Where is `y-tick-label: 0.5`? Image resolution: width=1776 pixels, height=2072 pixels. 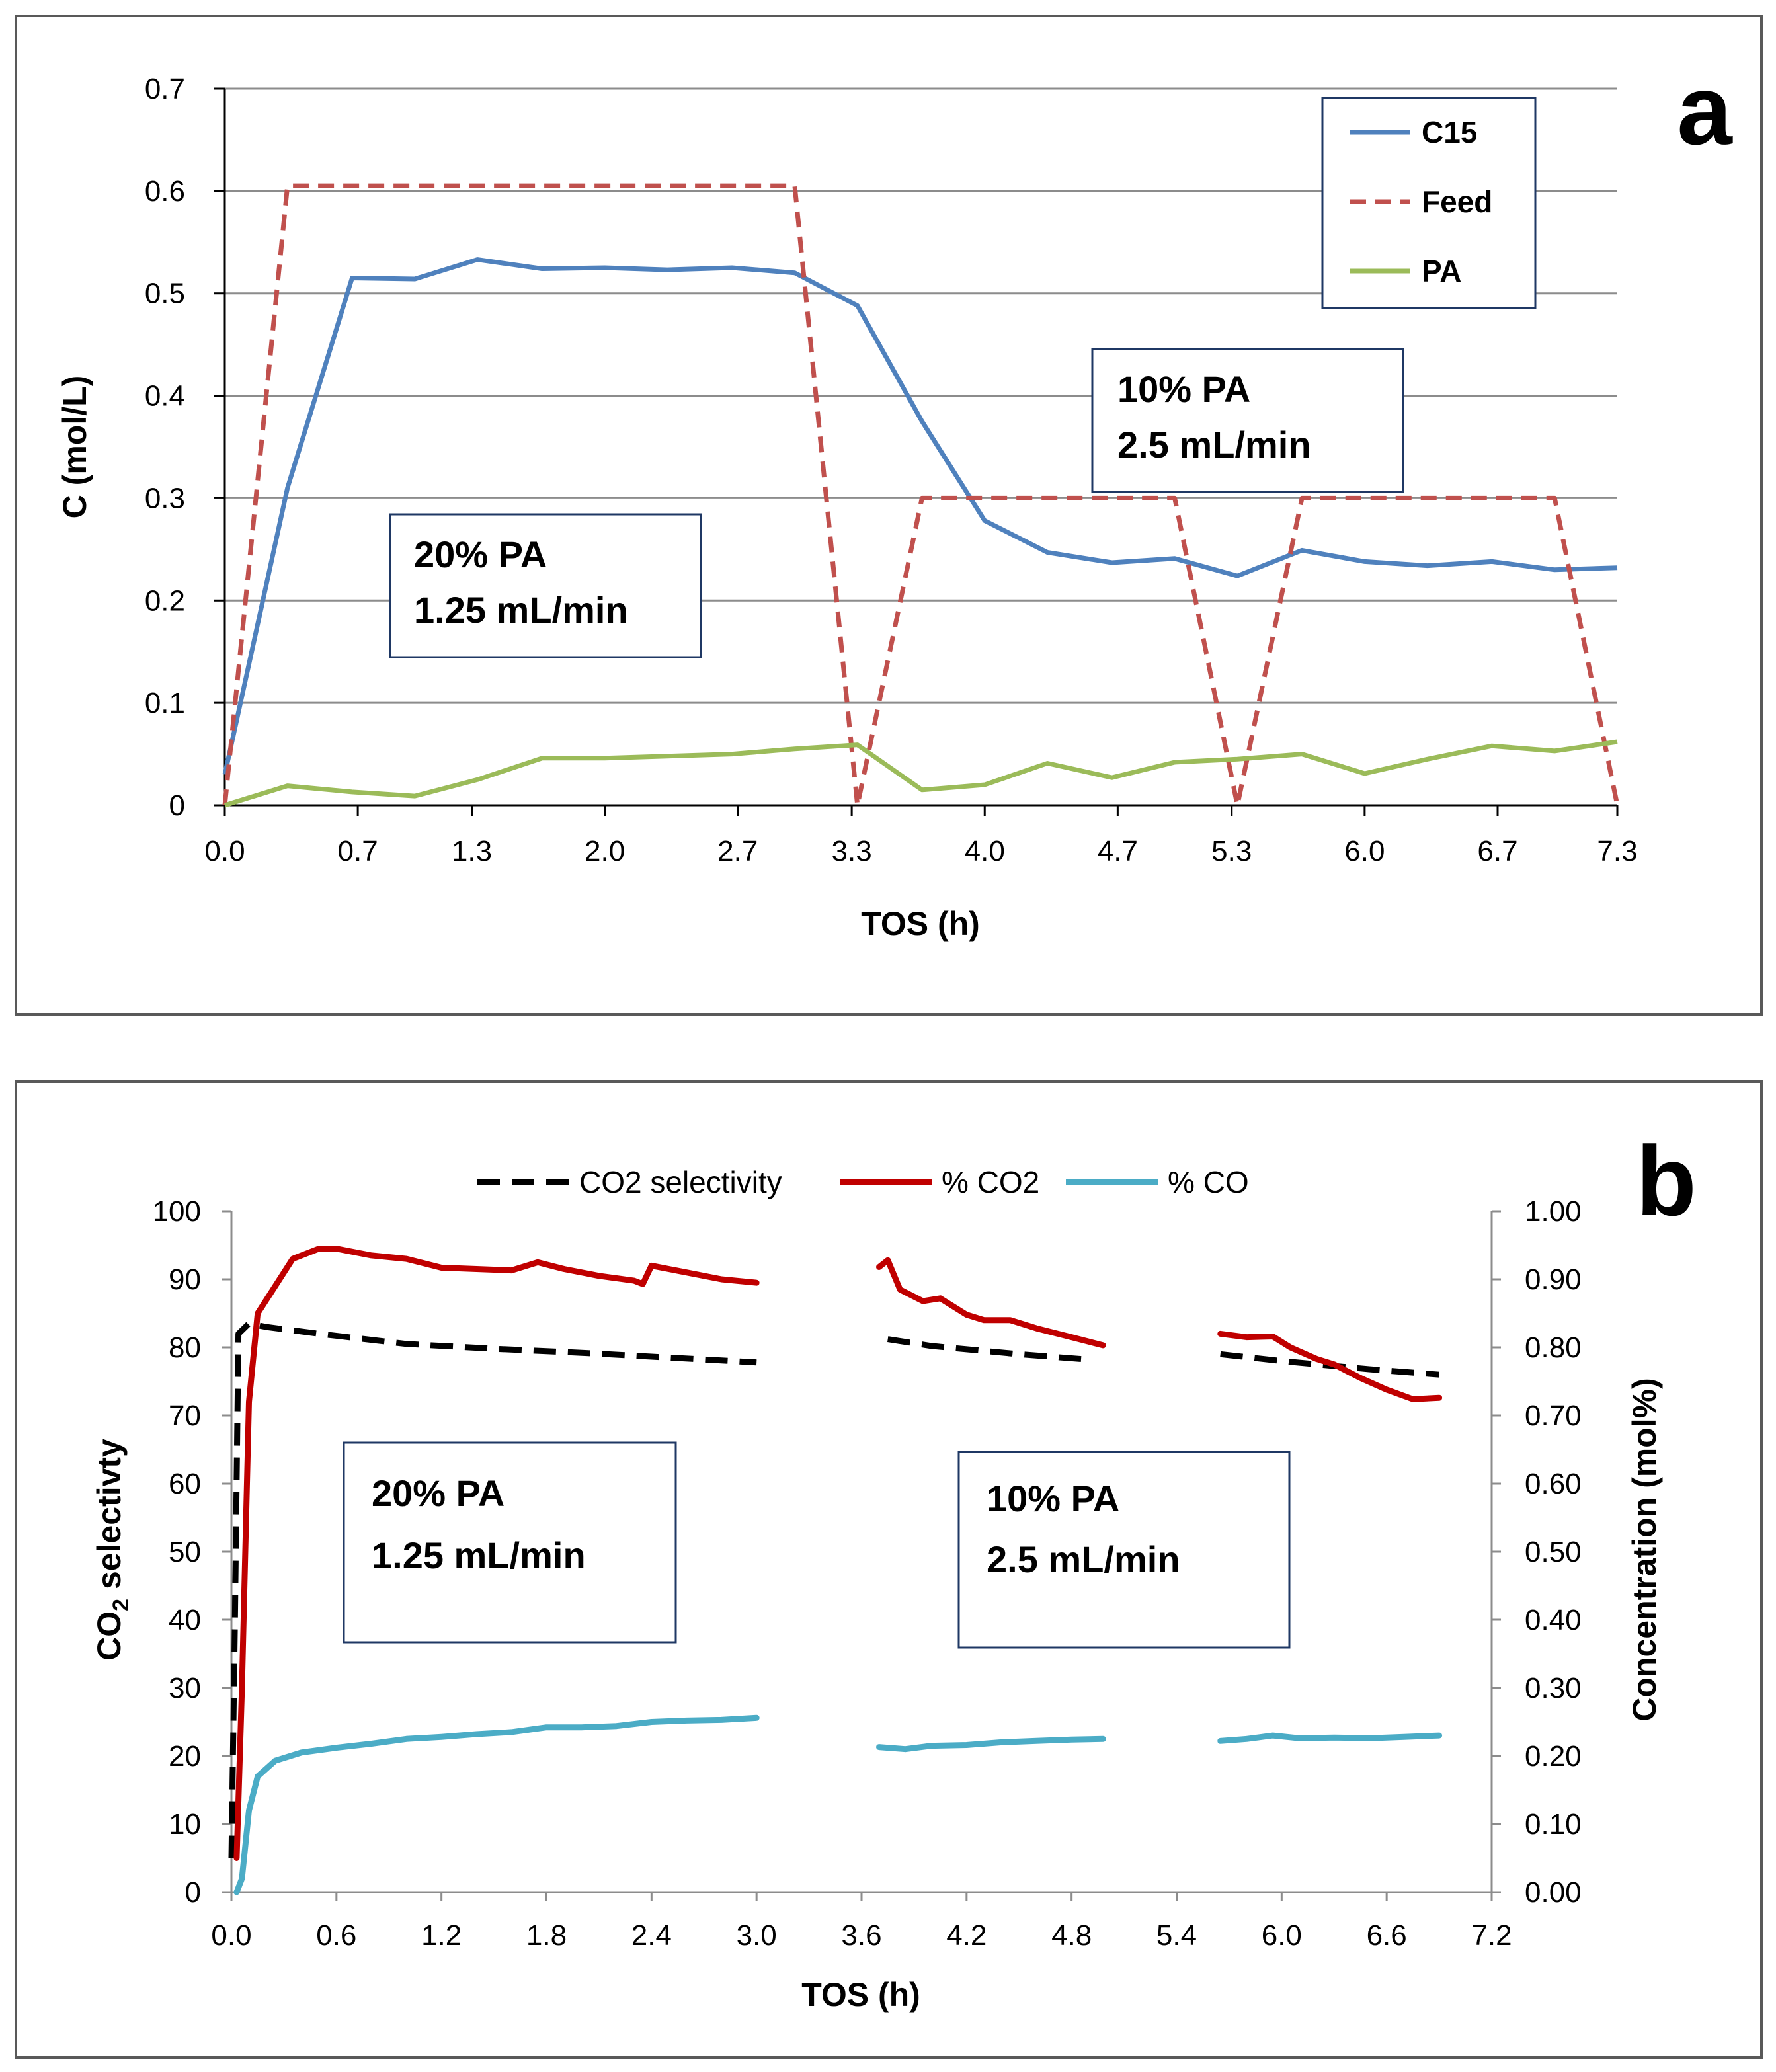
y-tick-label: 0.5 is located at coordinates (165, 294).